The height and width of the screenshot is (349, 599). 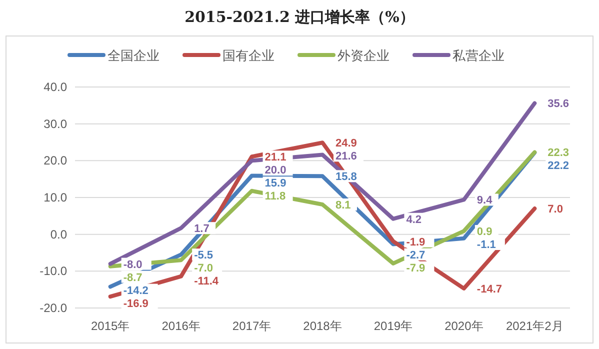 I want to click on x-tick-label: 2017年, so click(x=252, y=326).